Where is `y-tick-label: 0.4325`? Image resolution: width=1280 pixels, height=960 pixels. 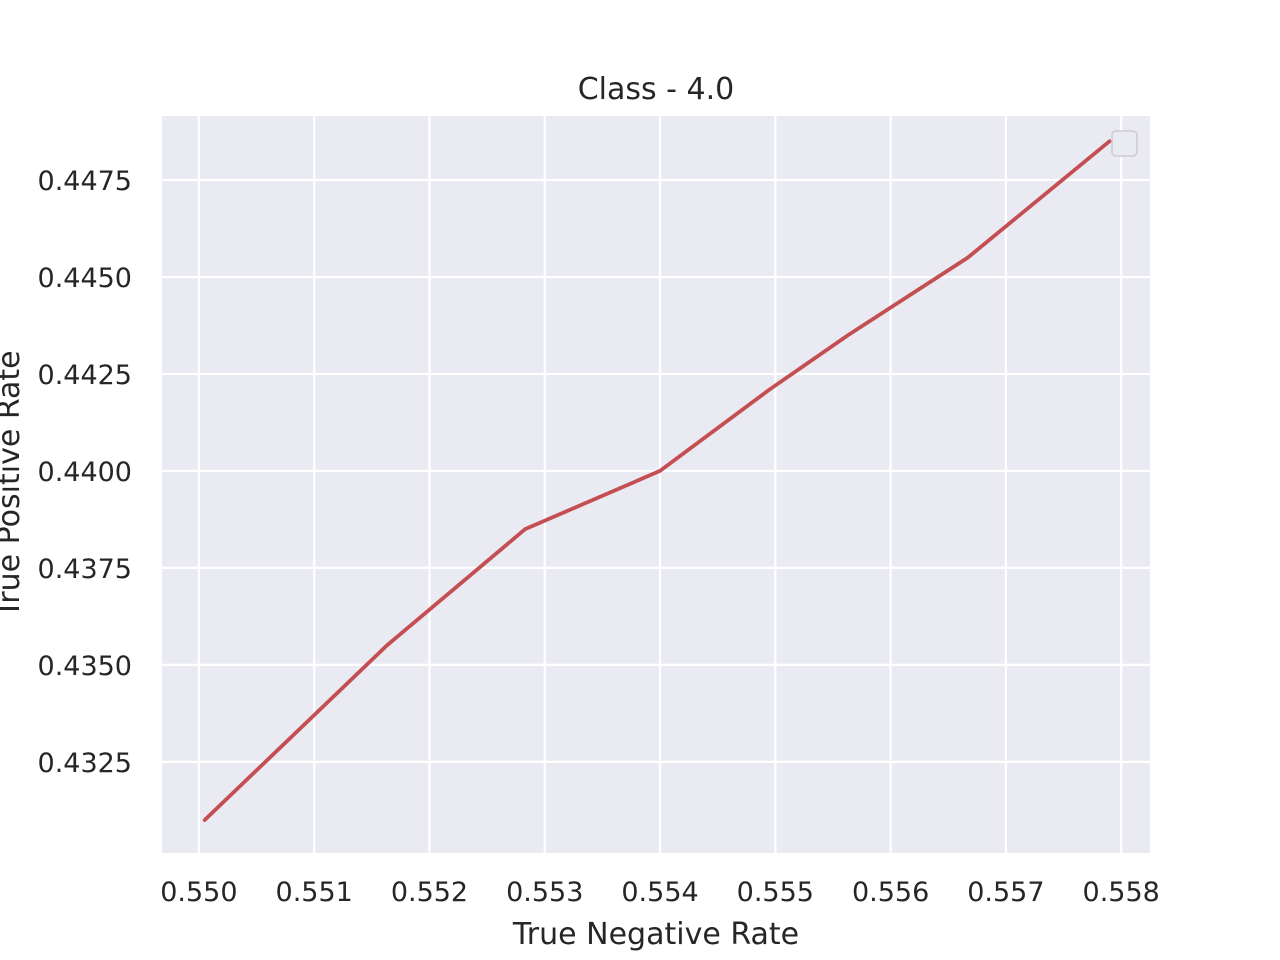 y-tick-label: 0.4325 is located at coordinates (85, 763).